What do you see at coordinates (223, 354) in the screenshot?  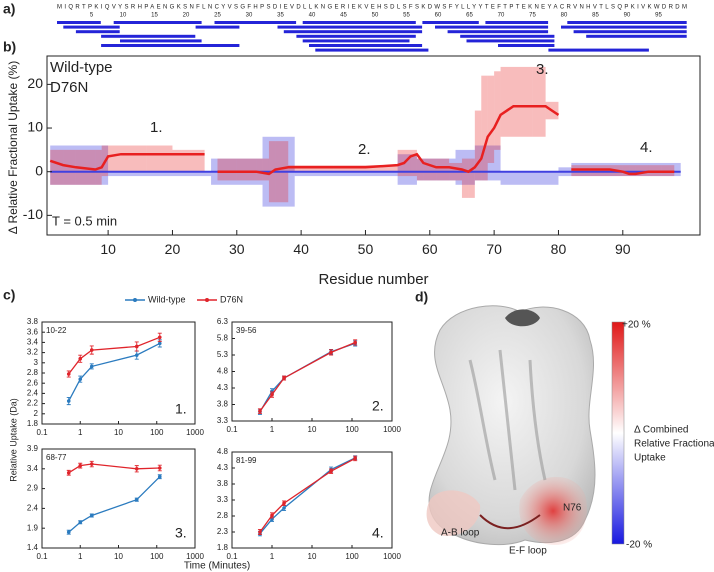 I see `y-tick-label: 5.3` at bounding box center [223, 354].